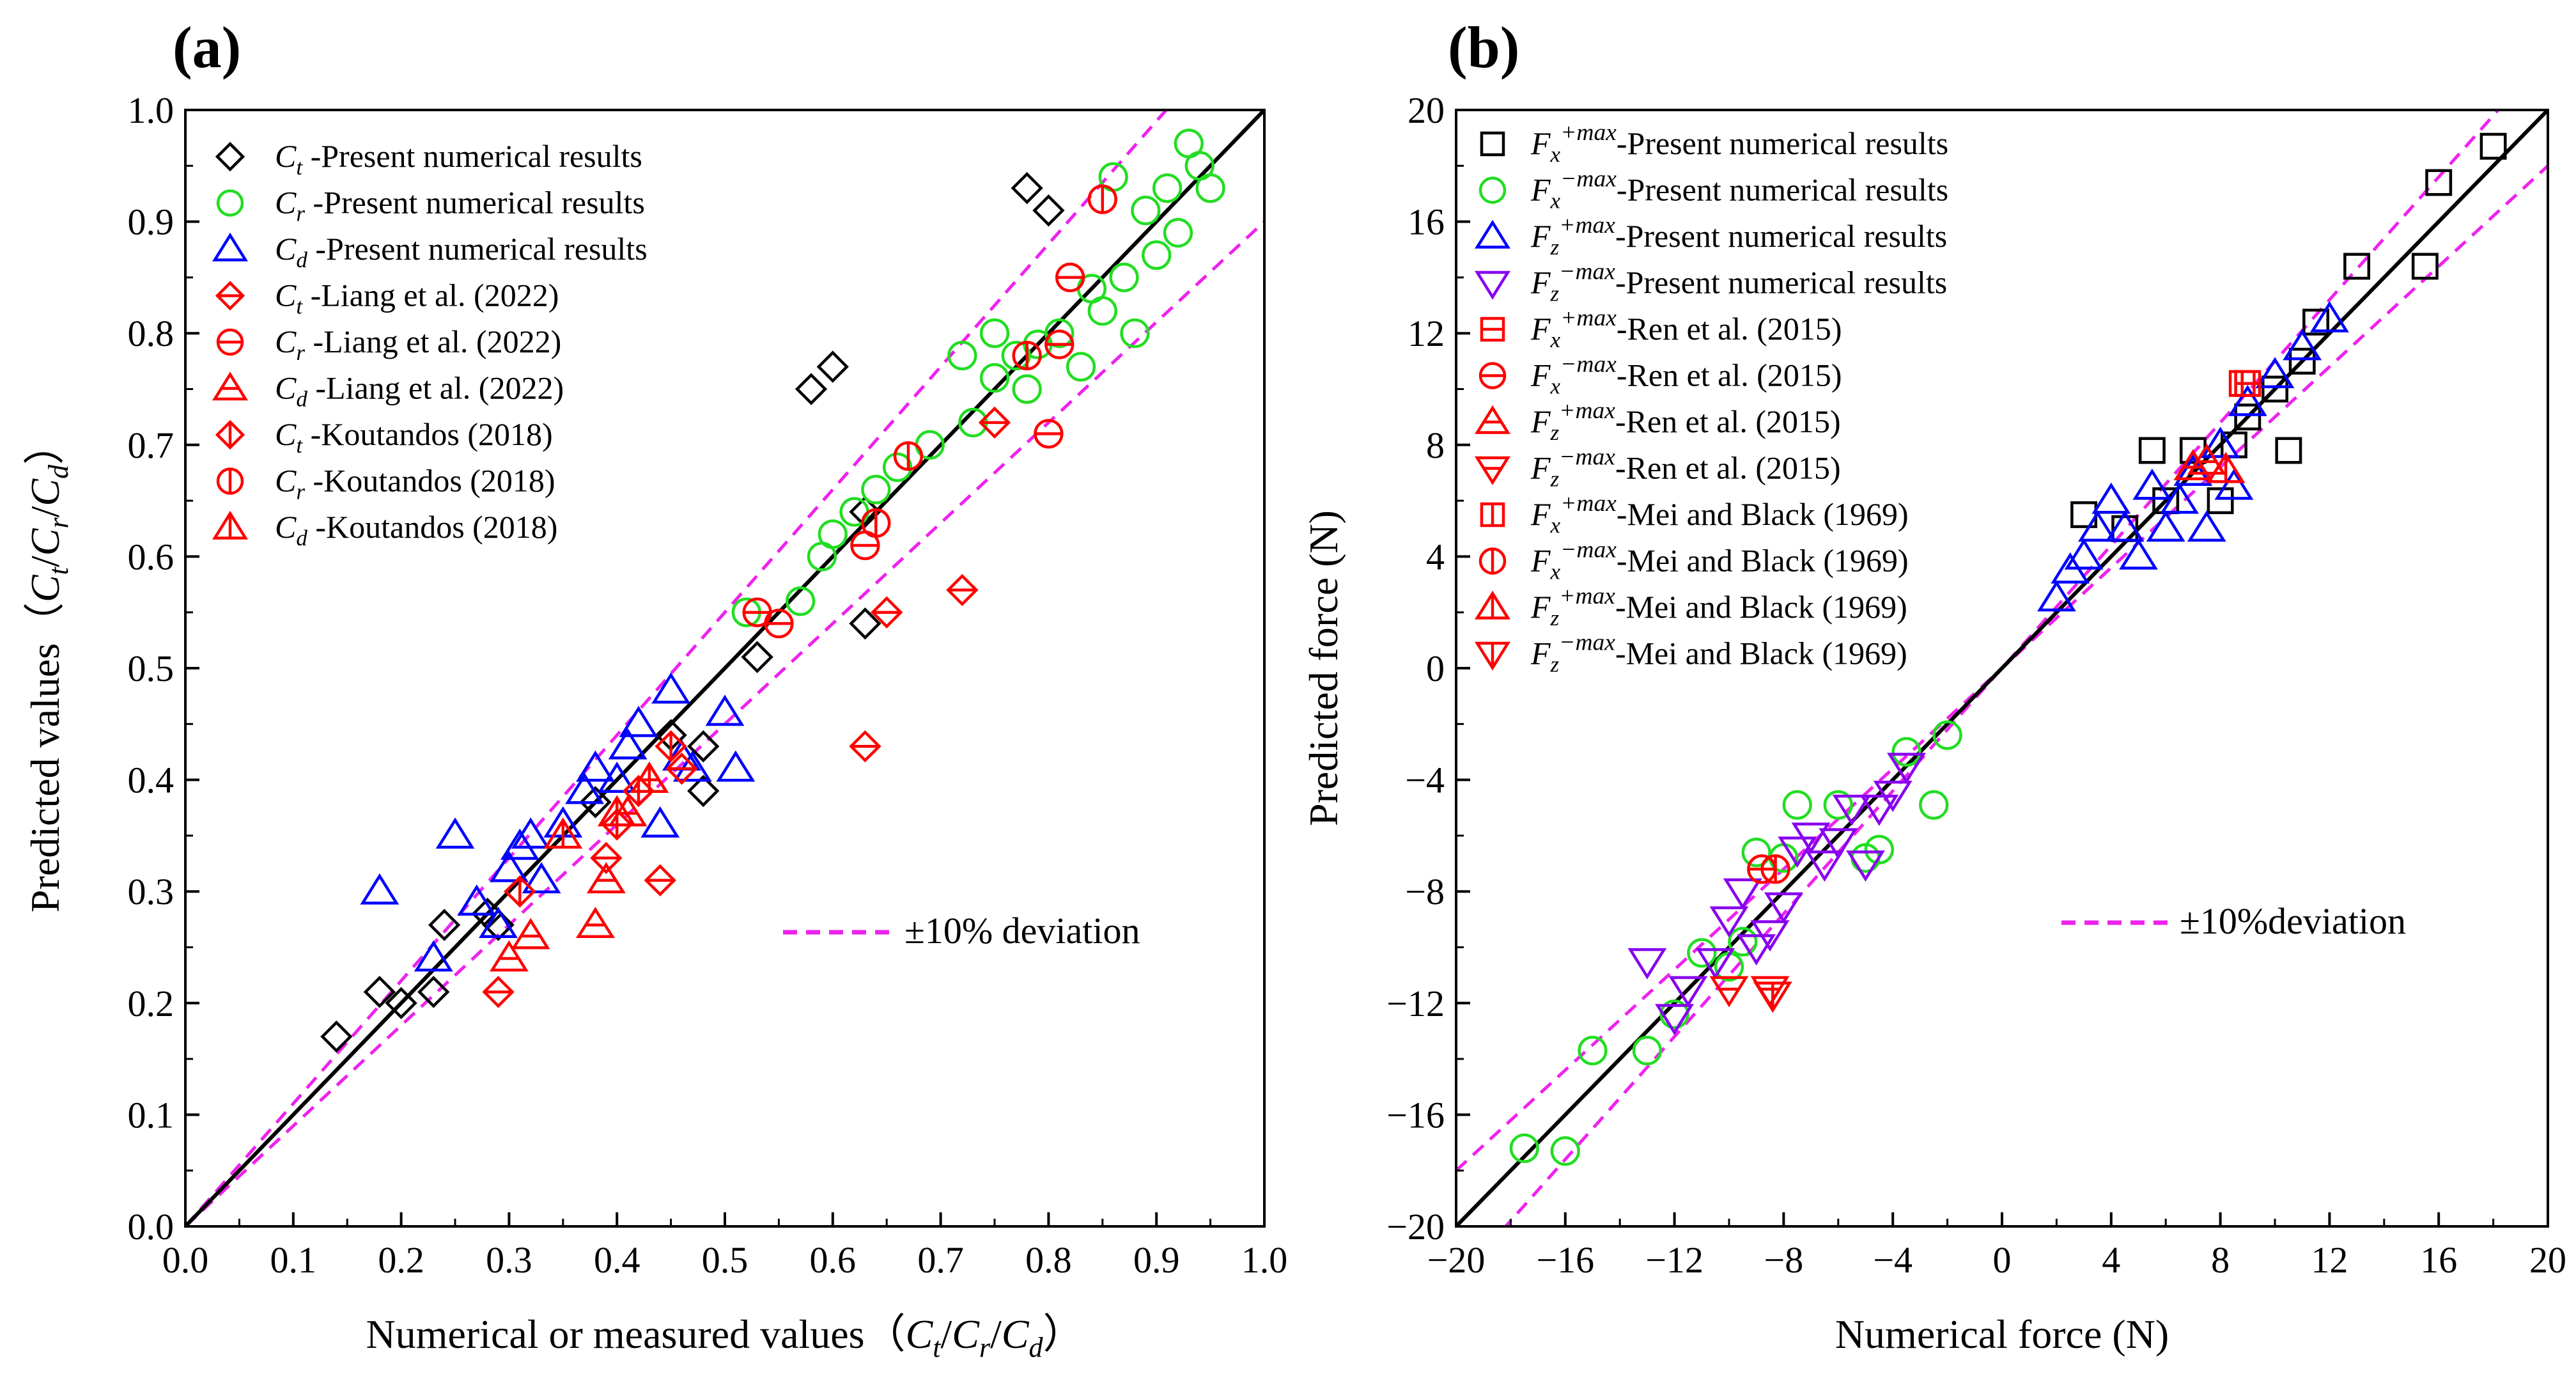 This screenshot has height=1376, width=2576. Describe the element at coordinates (1323, 668) in the screenshot. I see `y-axis-label-b: Predicted force (N)` at that location.